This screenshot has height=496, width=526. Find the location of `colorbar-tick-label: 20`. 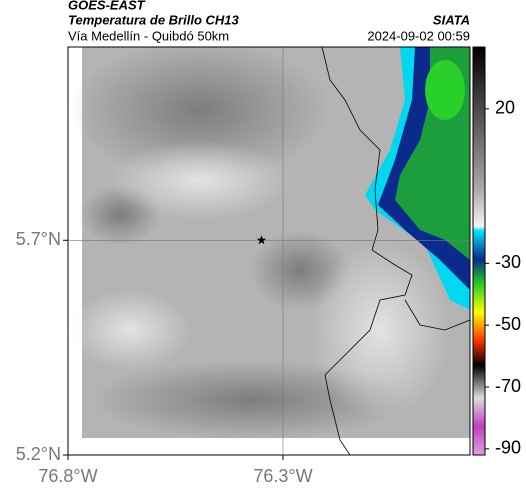

colorbar-tick-label: 20 is located at coordinates (505, 108).